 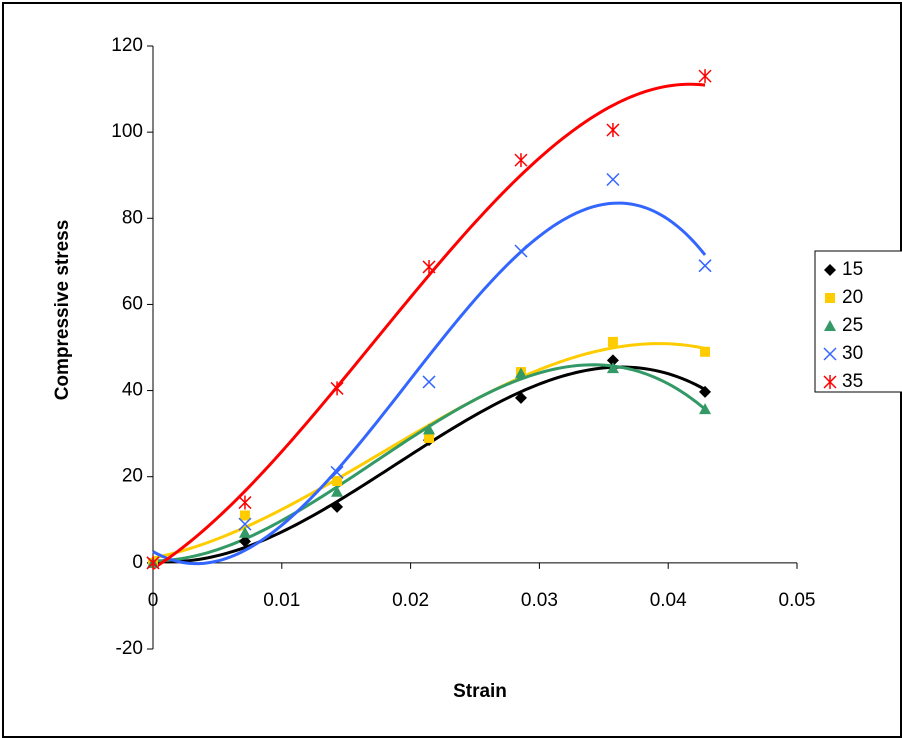 I want to click on y-tick-label: 40, so click(x=132, y=390).